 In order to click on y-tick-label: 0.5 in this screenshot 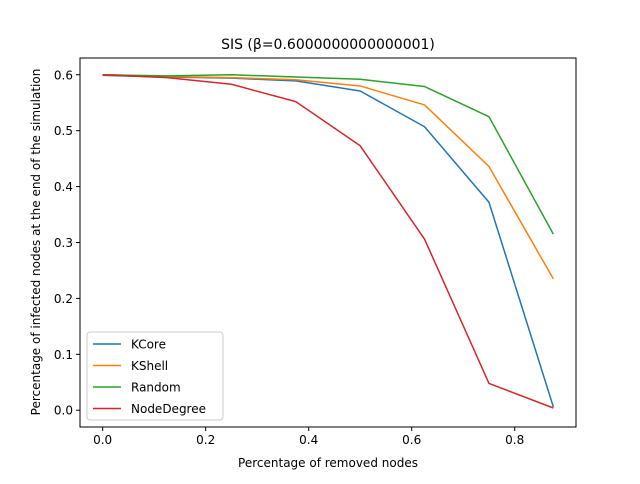, I will do `click(63, 131)`.